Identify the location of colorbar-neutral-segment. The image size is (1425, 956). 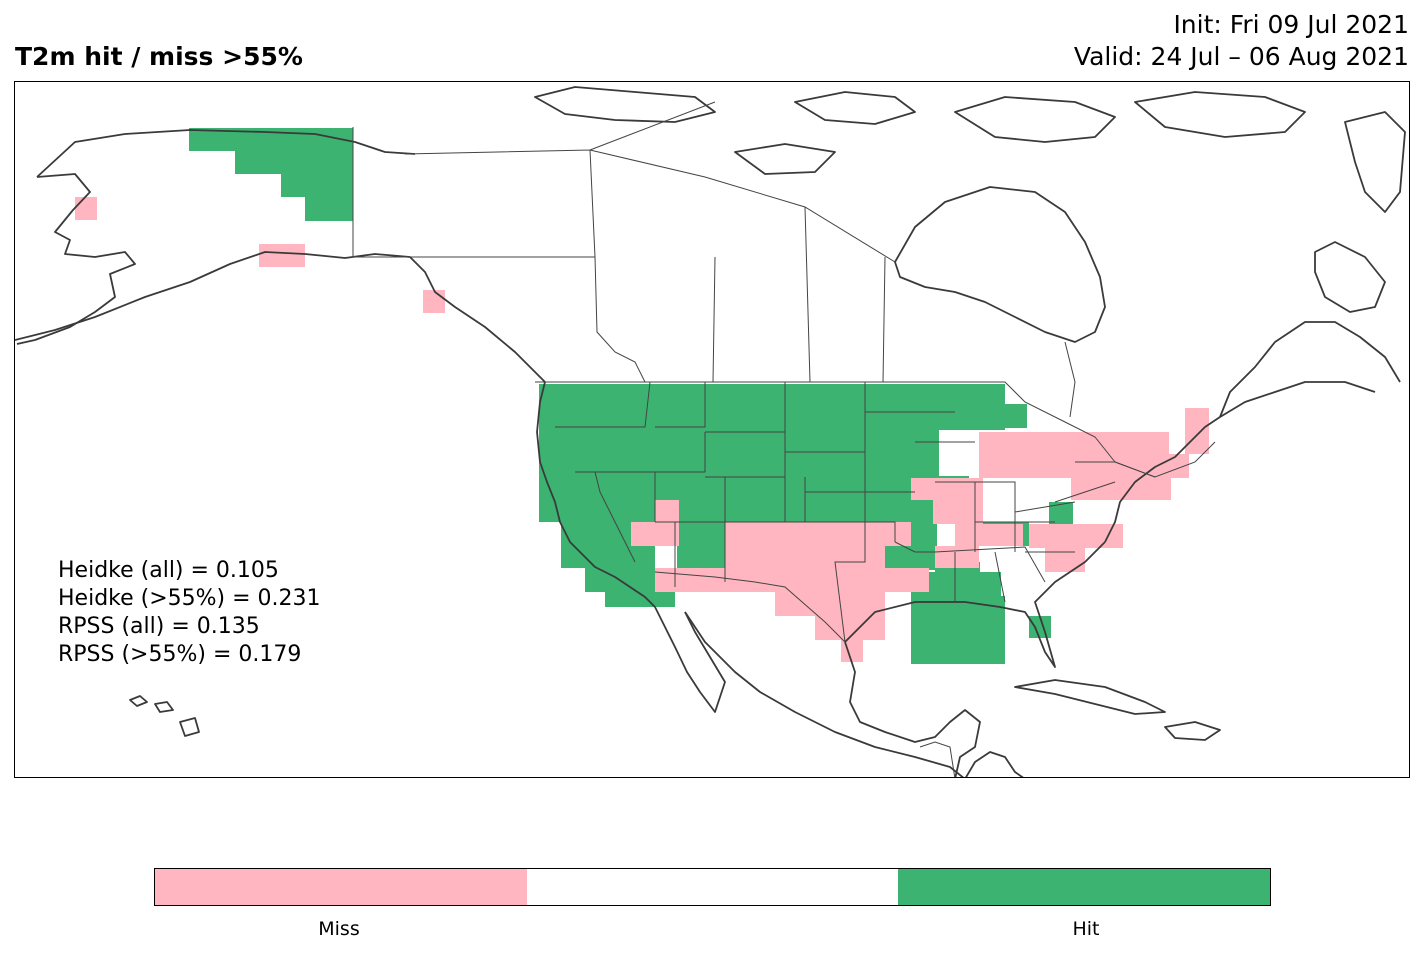
(712, 887).